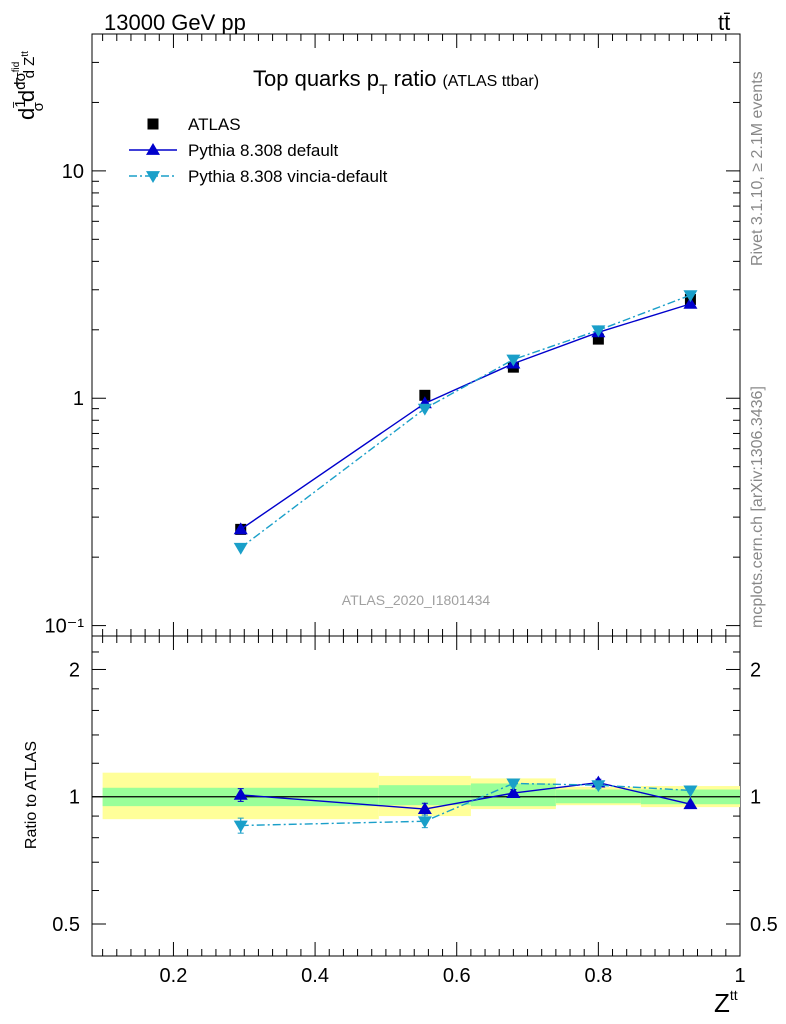 This screenshot has width=786, height=1024. I want to click on x-tick-label: 0.8, so click(598, 976).